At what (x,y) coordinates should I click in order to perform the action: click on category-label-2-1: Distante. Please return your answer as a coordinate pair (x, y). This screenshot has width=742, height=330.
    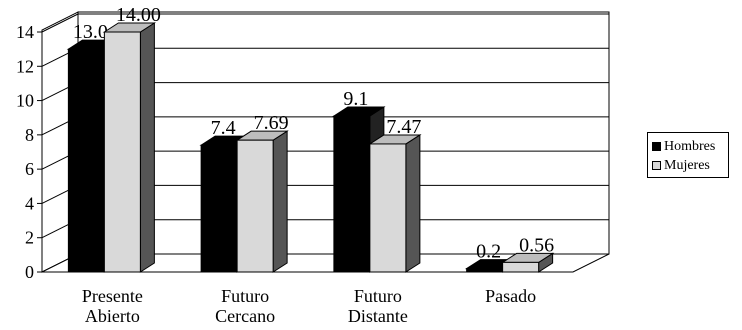
    Looking at the image, I should click on (378, 316).